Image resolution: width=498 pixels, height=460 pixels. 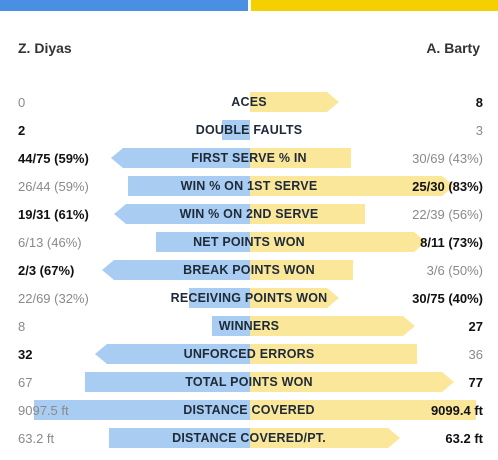 I want to click on stat-label: DOUBLE FAULTS, so click(x=249, y=130).